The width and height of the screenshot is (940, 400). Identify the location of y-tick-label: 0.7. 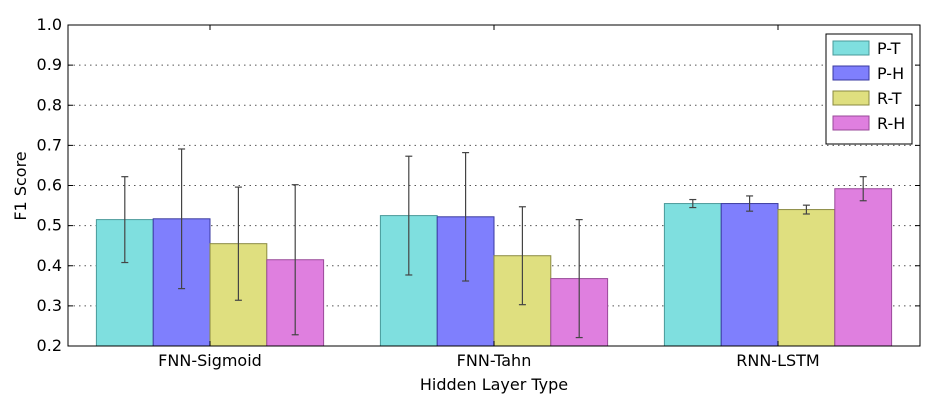
(49, 144).